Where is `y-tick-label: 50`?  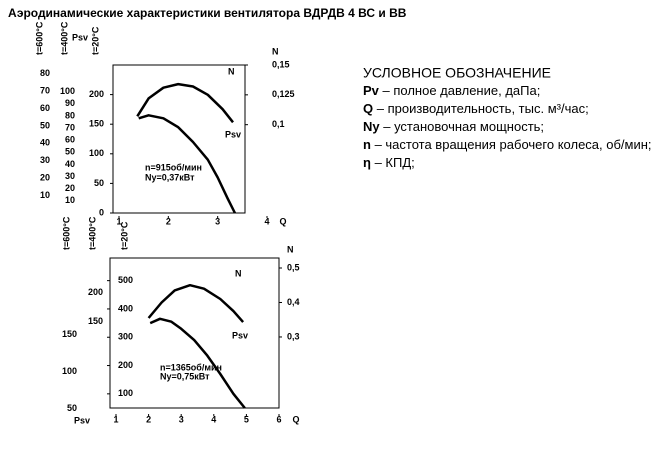
y-tick-label: 50 is located at coordinates (99, 183).